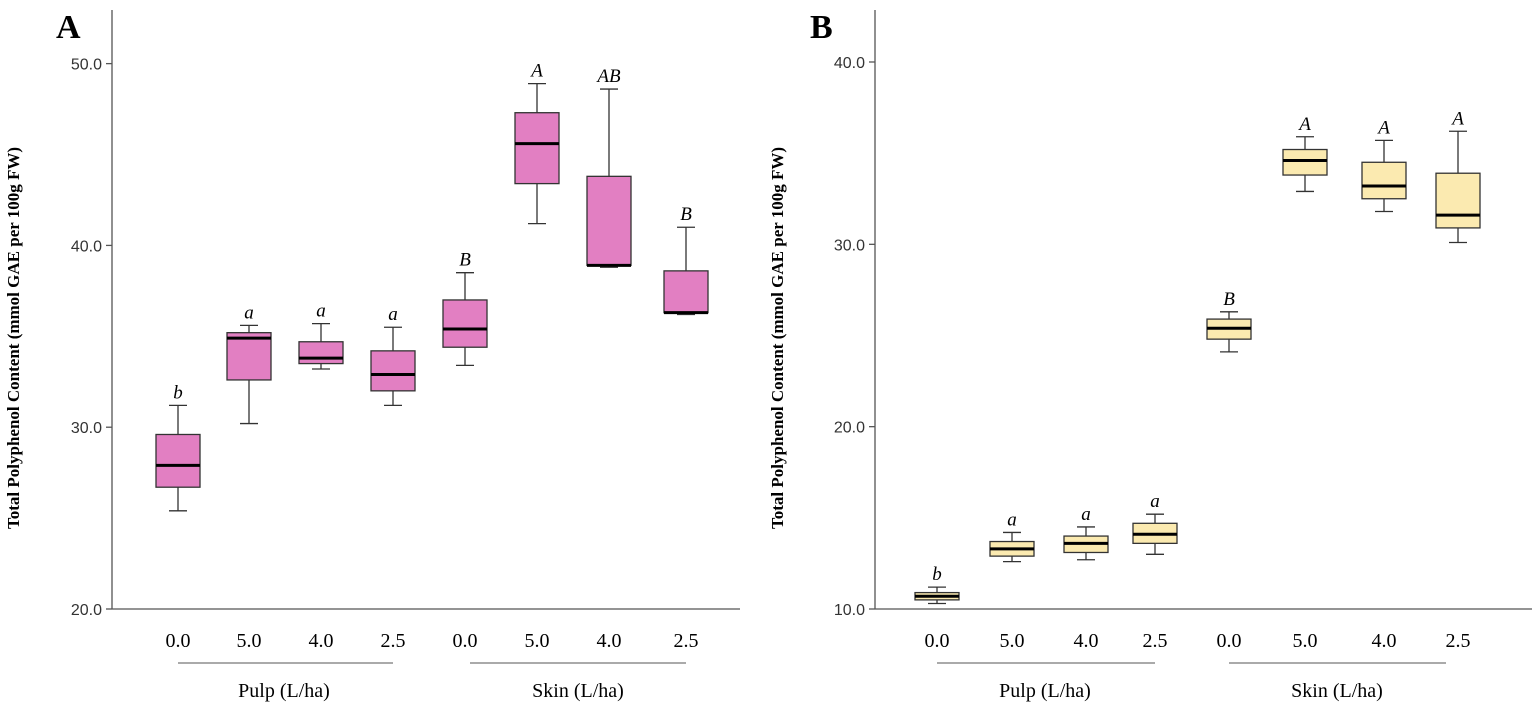 The image size is (1535, 711). Describe the element at coordinates (821, 27) in the screenshot. I see `panel-label: B` at that location.